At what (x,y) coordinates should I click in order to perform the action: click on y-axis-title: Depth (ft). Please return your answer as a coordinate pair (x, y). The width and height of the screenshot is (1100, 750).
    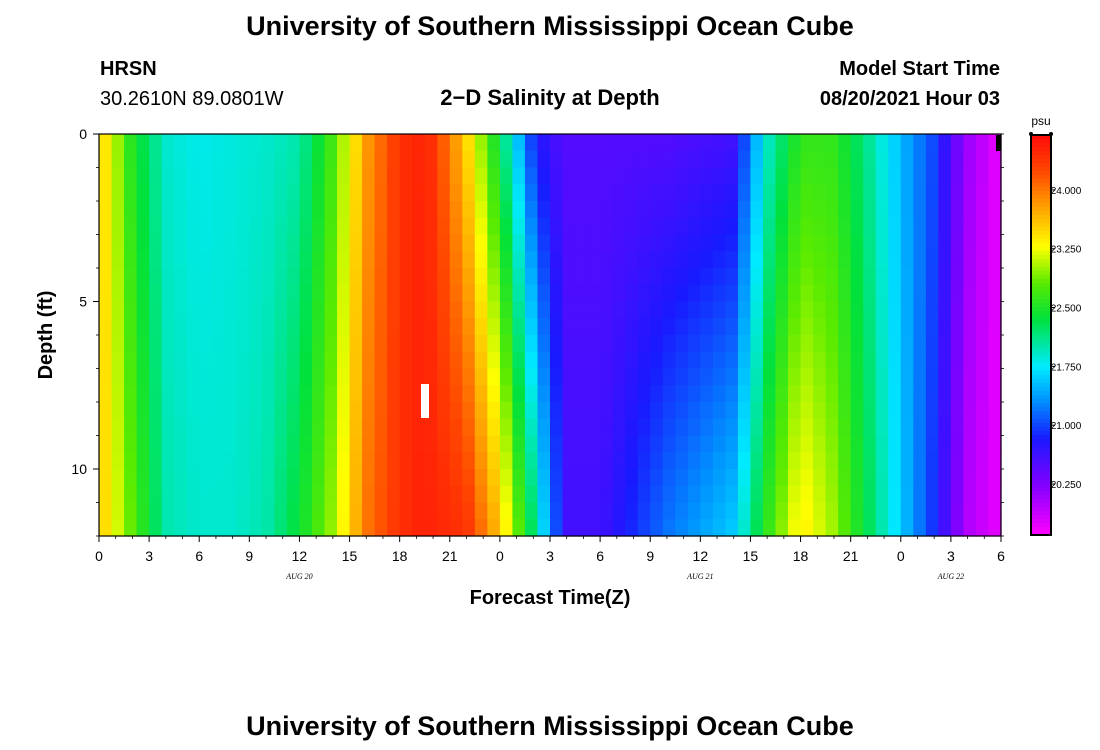
    Looking at the image, I should click on (46, 335).